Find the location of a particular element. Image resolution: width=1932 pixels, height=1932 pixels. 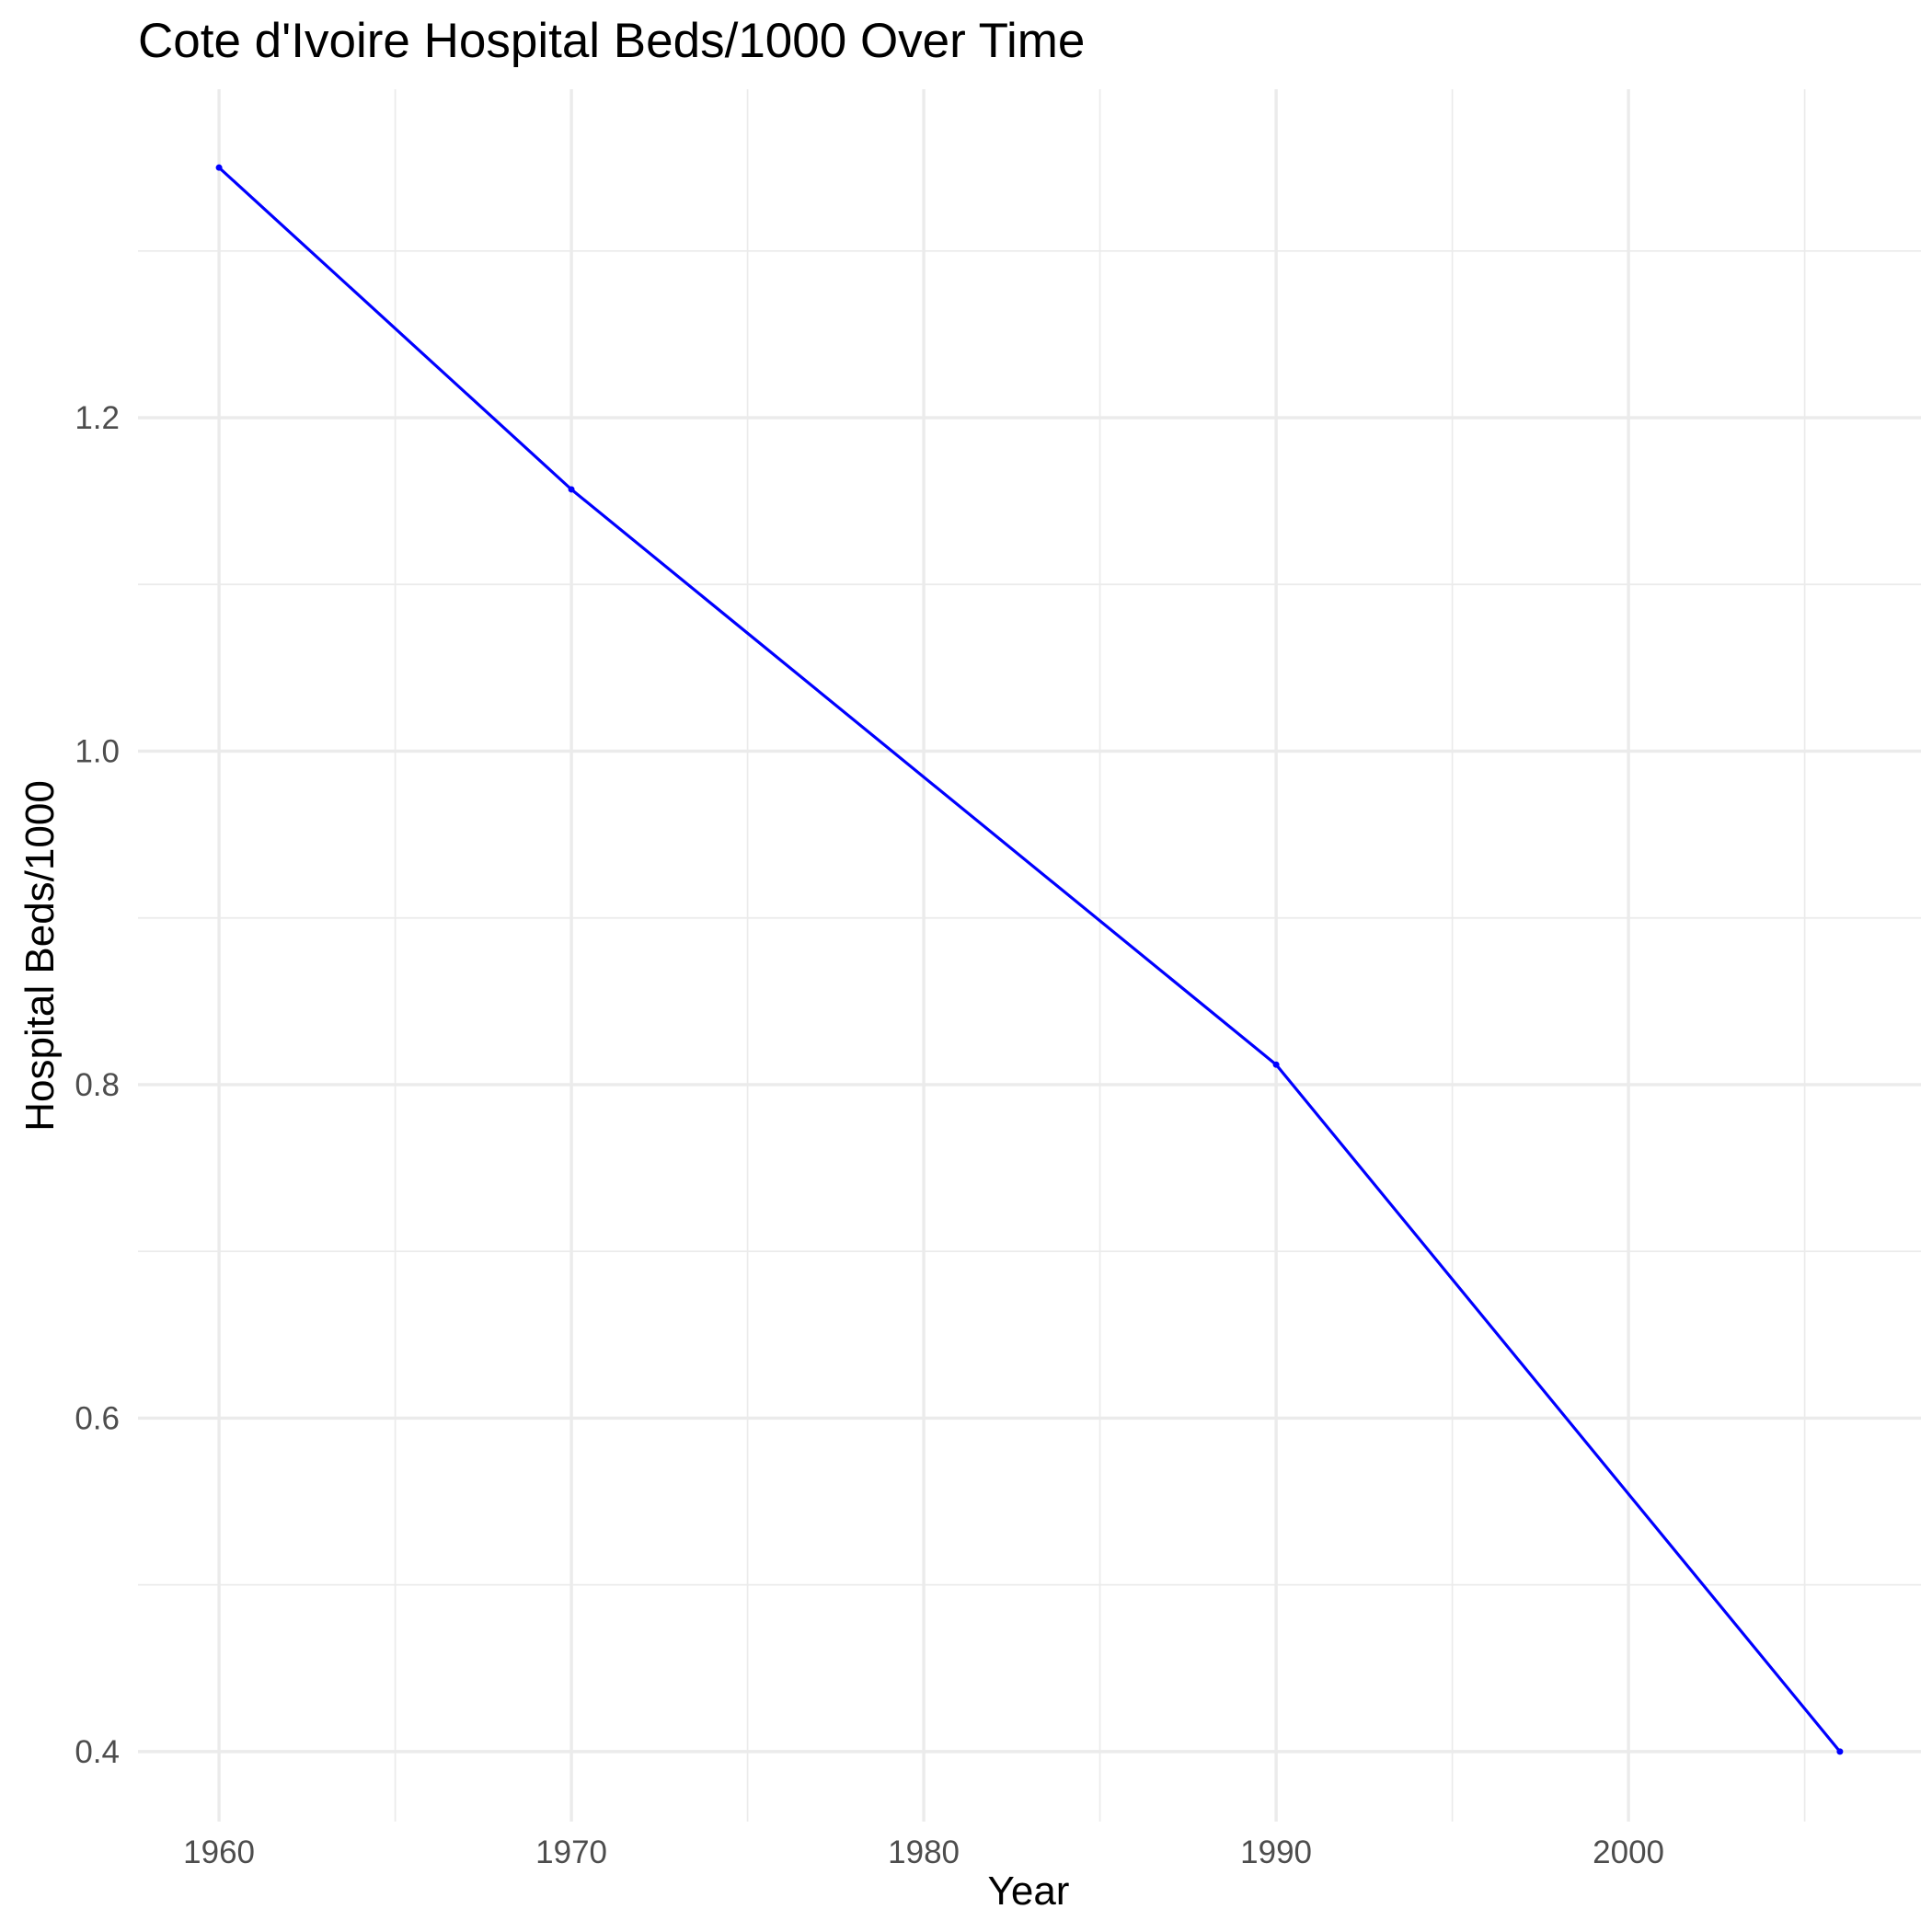

y-tick-label: 1.0 is located at coordinates (97, 751).